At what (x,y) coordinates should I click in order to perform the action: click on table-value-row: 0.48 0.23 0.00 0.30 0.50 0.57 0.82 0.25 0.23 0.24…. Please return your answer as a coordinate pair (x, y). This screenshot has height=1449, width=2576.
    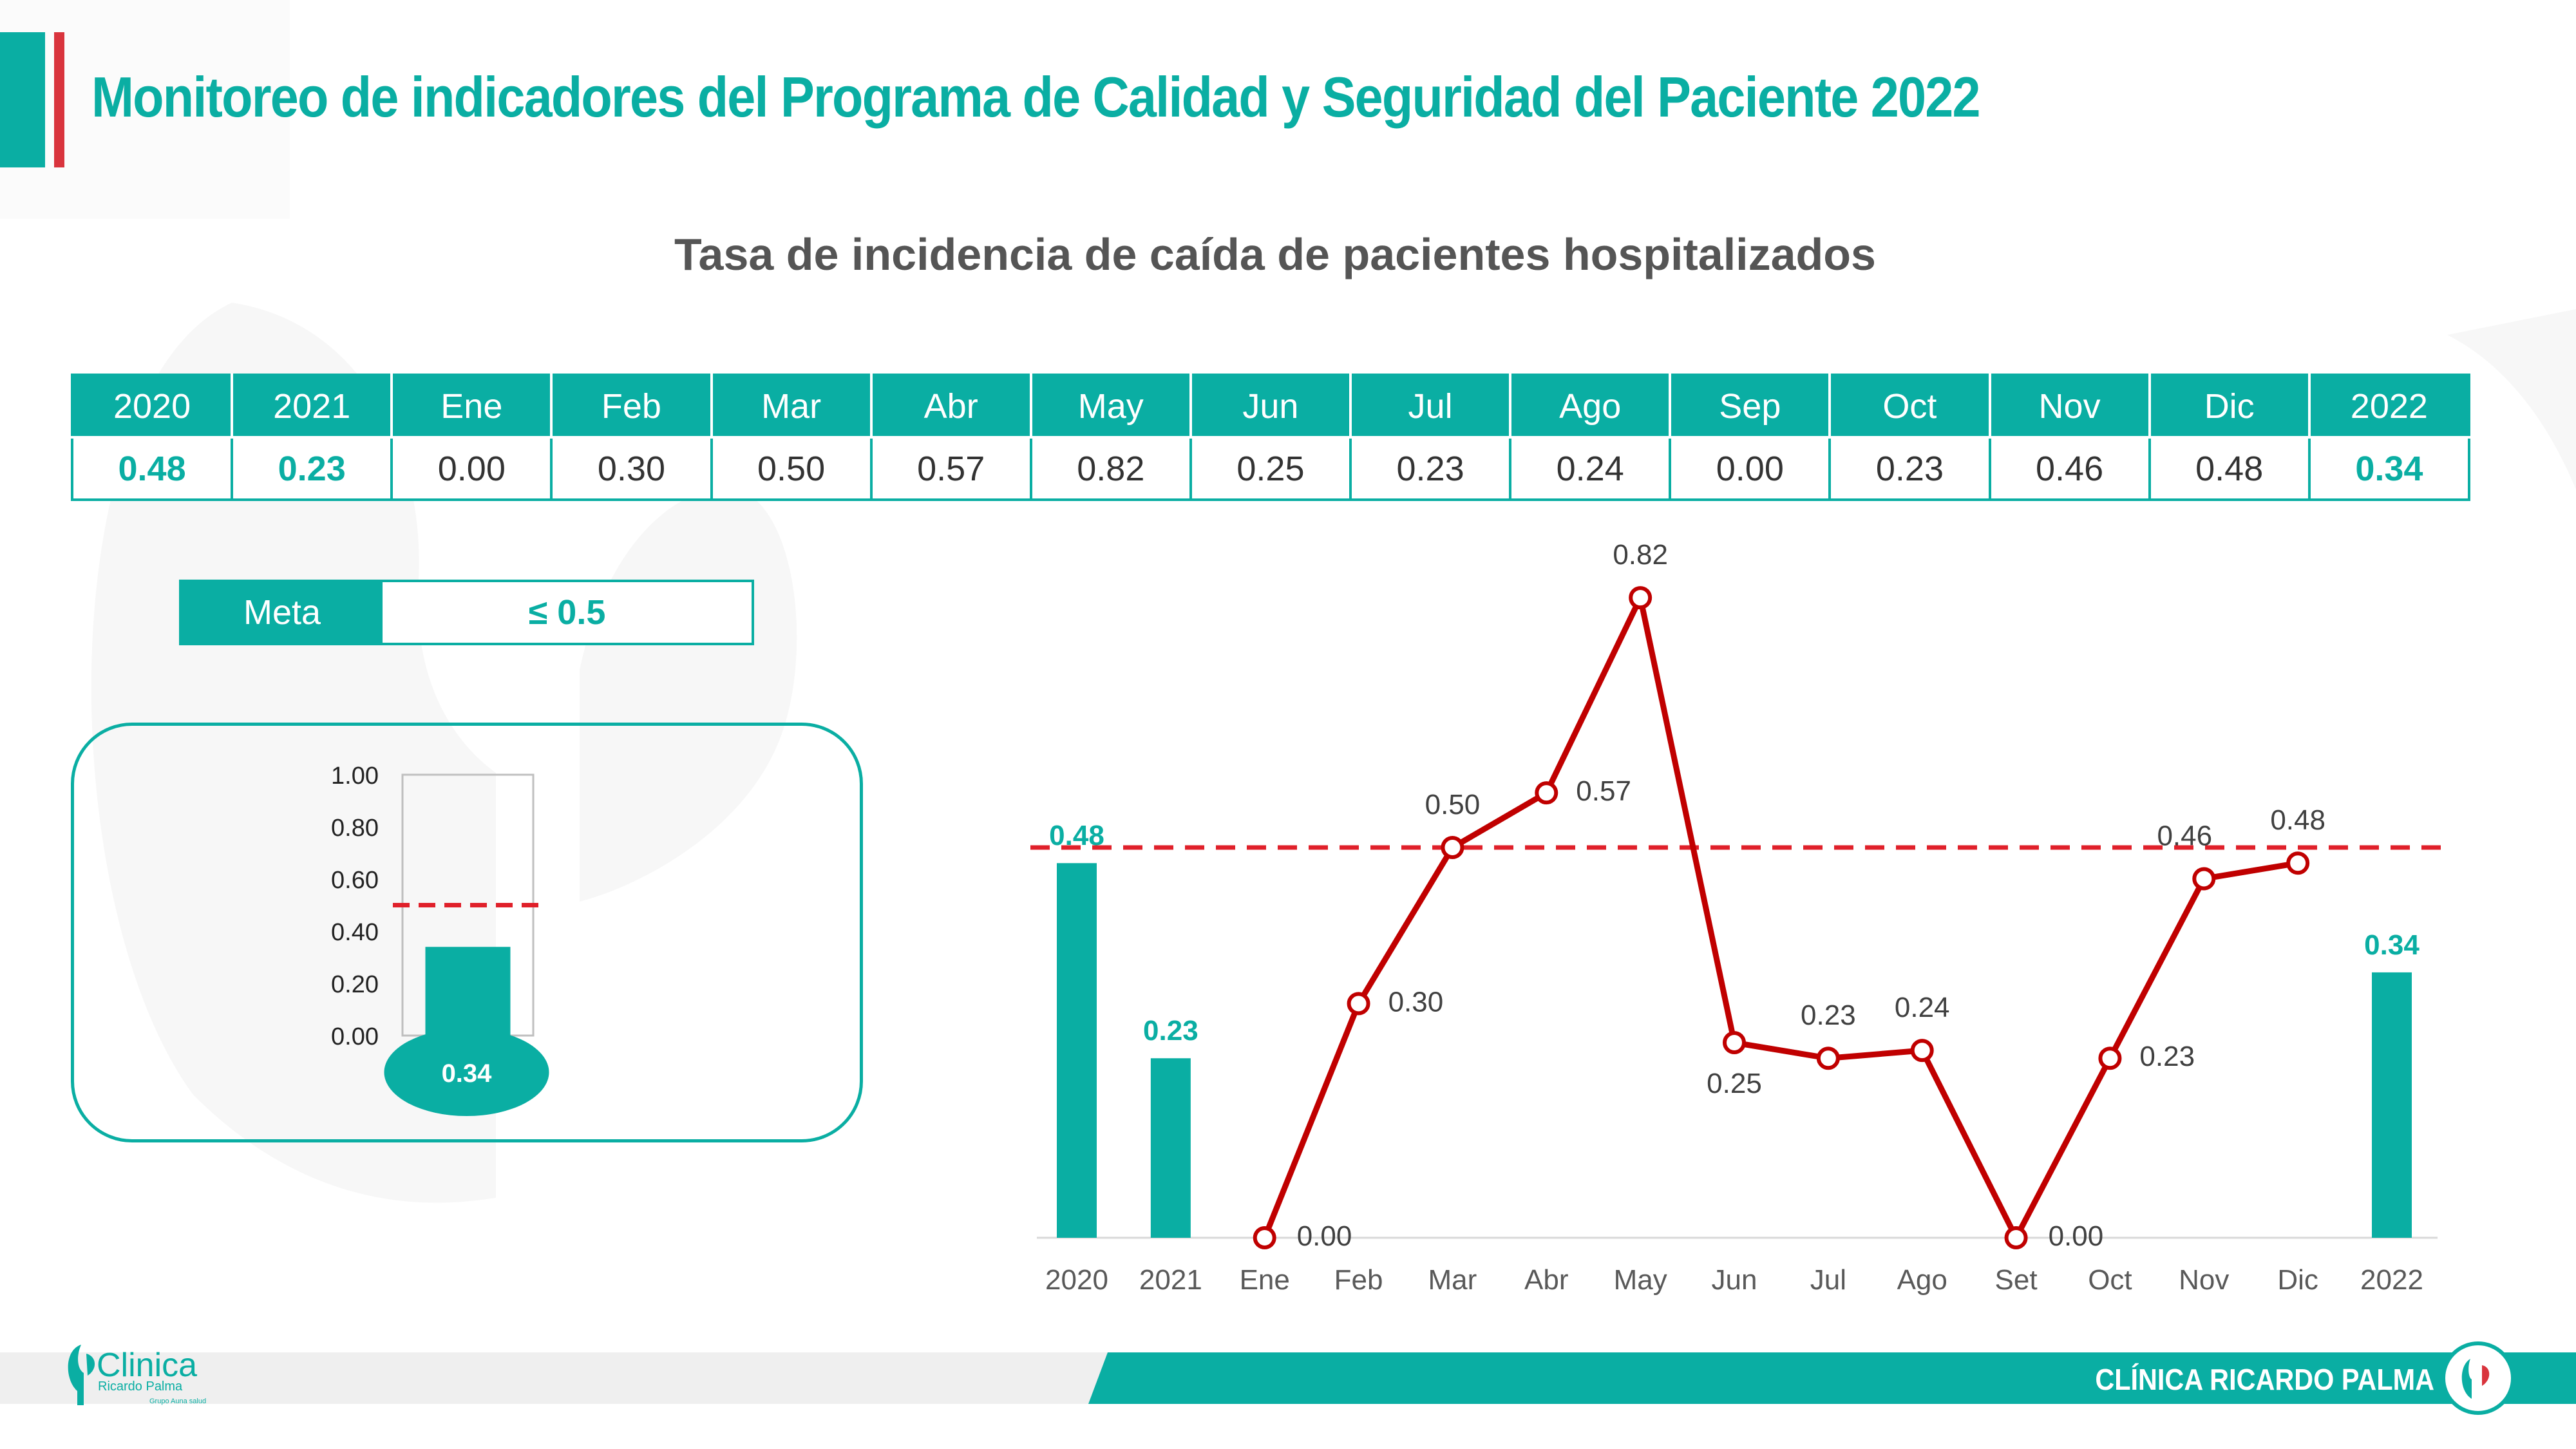
    Looking at the image, I should click on (1270, 468).